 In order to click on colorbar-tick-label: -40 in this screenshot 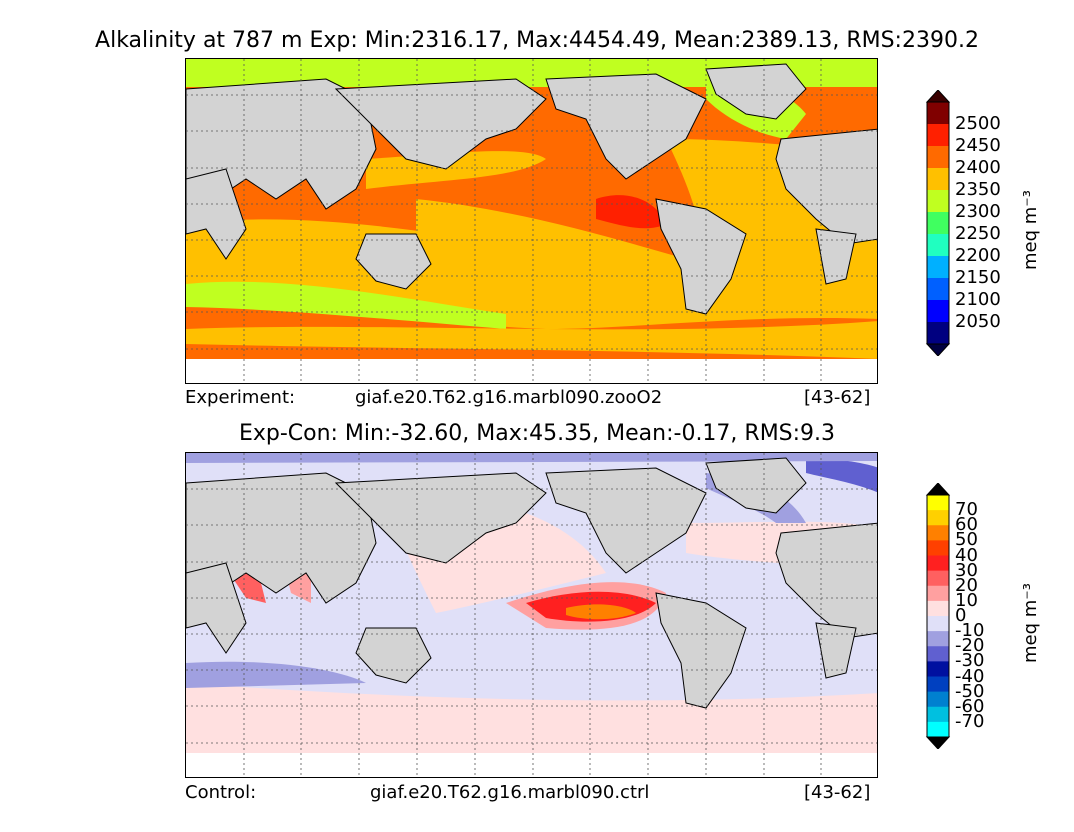, I will do `click(970, 676)`.